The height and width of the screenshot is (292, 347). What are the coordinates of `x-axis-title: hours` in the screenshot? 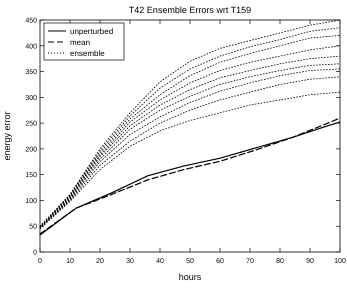 It's located at (190, 277).